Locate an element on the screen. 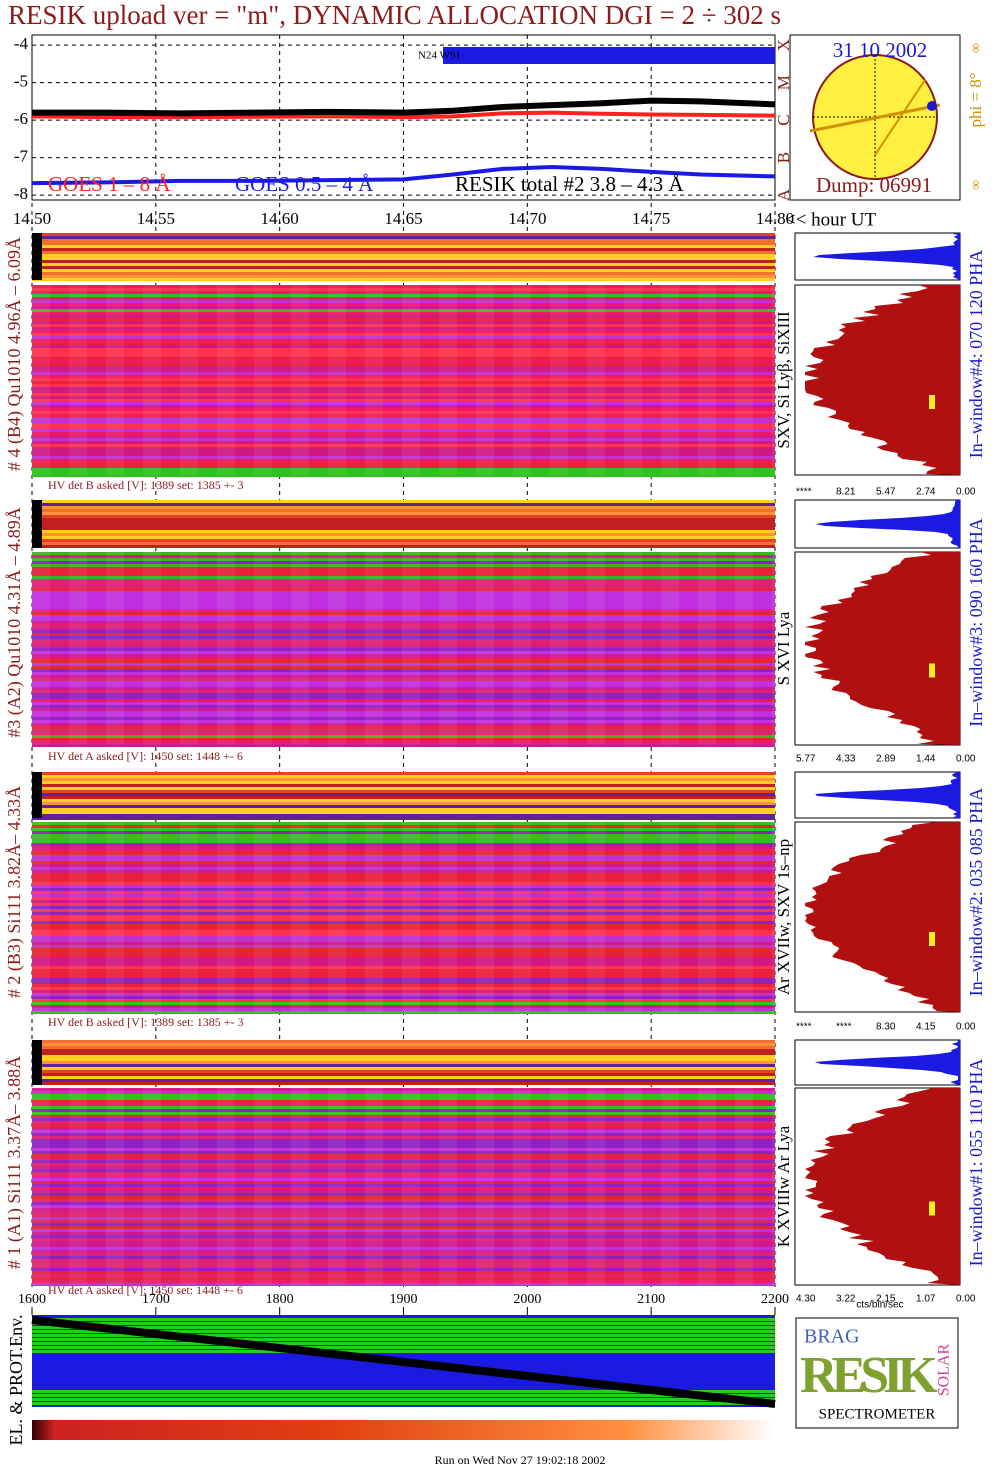 This screenshot has height=1476, width=1004. hv-status: HV det A asked [V]: 1450 set: 1448 +- 6 is located at coordinates (145, 1290).